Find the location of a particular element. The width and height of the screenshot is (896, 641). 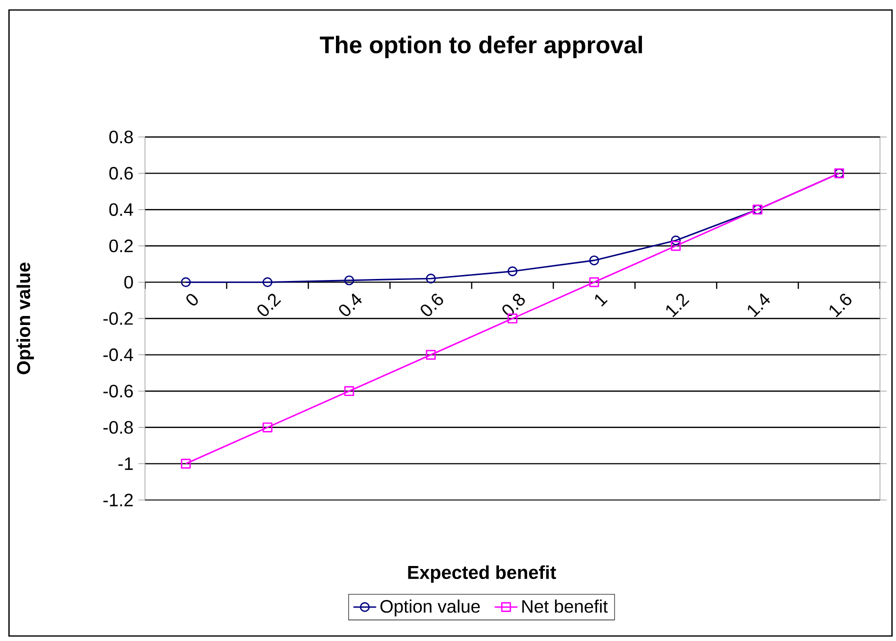

x-tick-label: 1.6 is located at coordinates (841, 306).